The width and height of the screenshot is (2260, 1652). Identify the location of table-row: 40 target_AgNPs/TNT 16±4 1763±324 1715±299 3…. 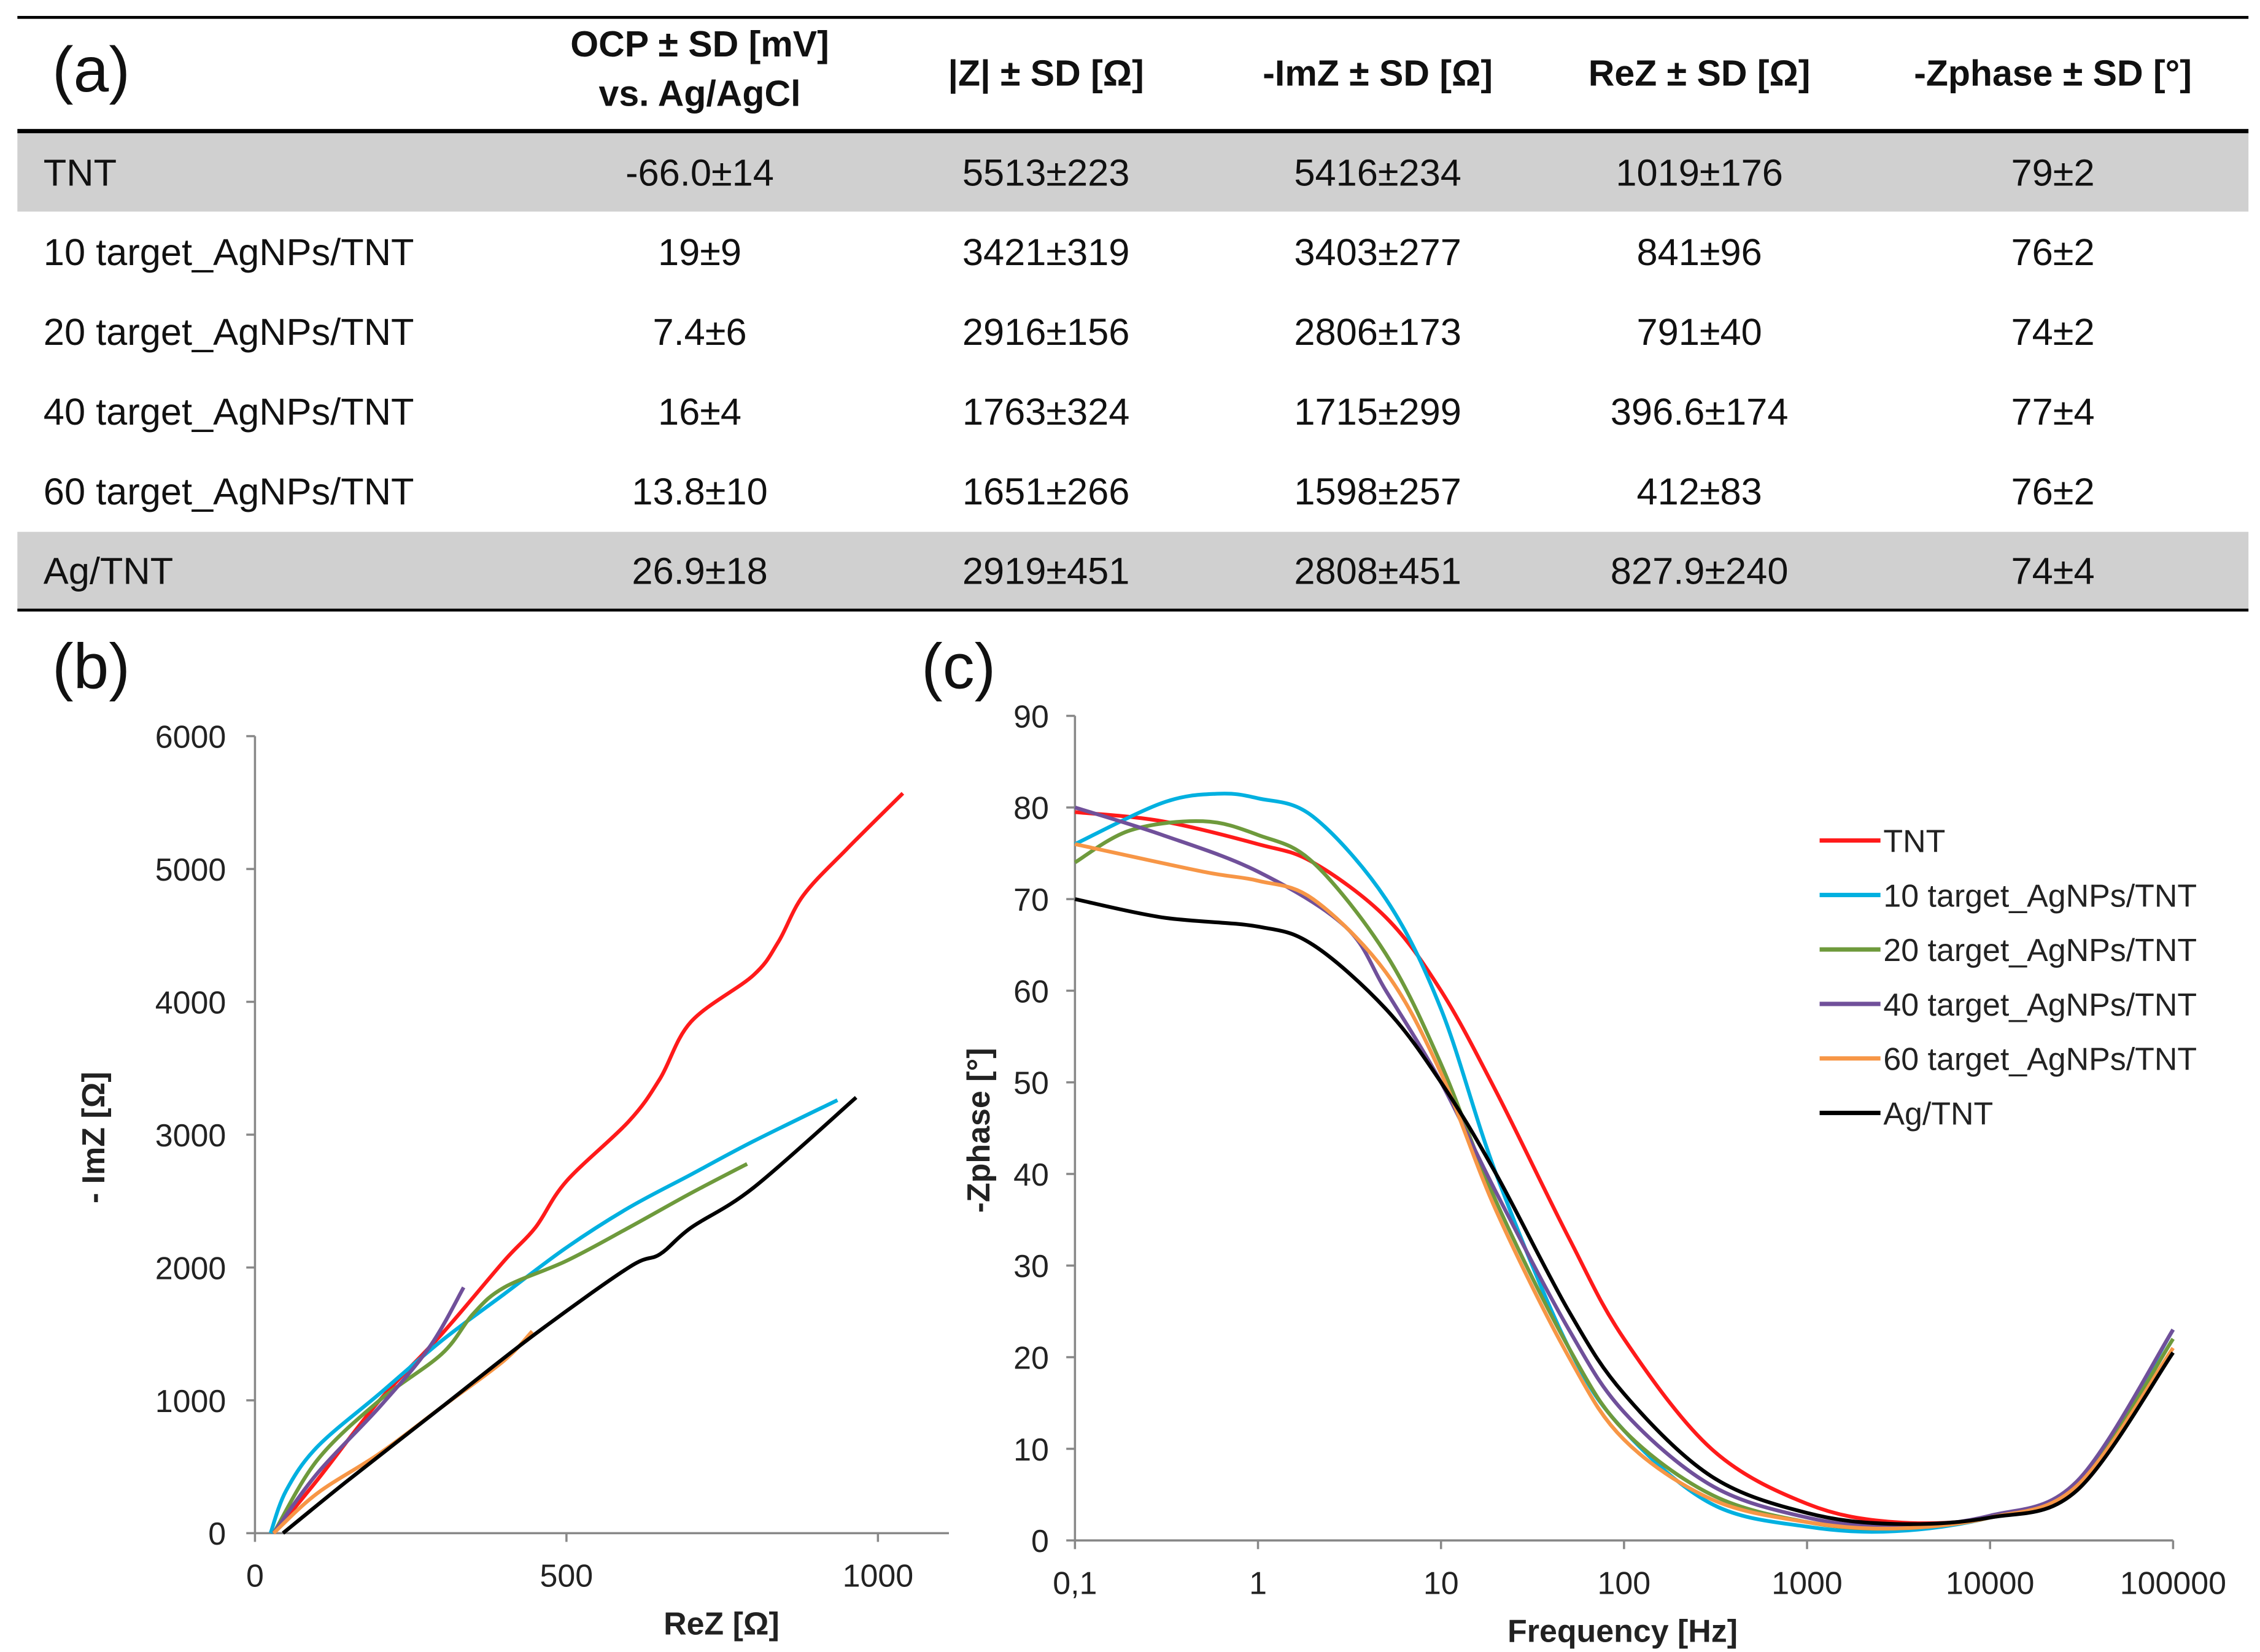
(1132, 411).